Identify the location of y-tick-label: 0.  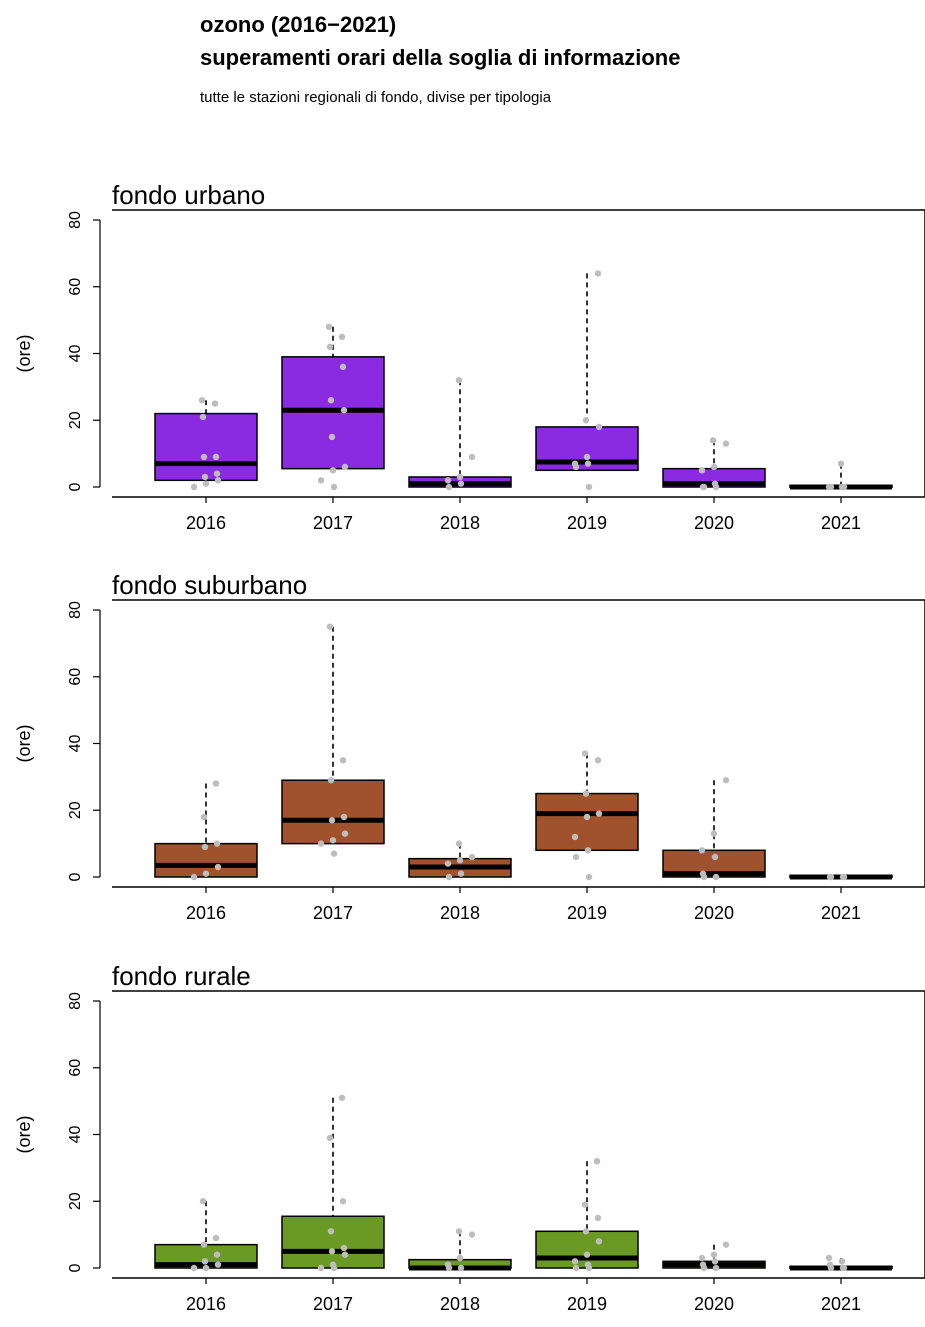
(75, 876).